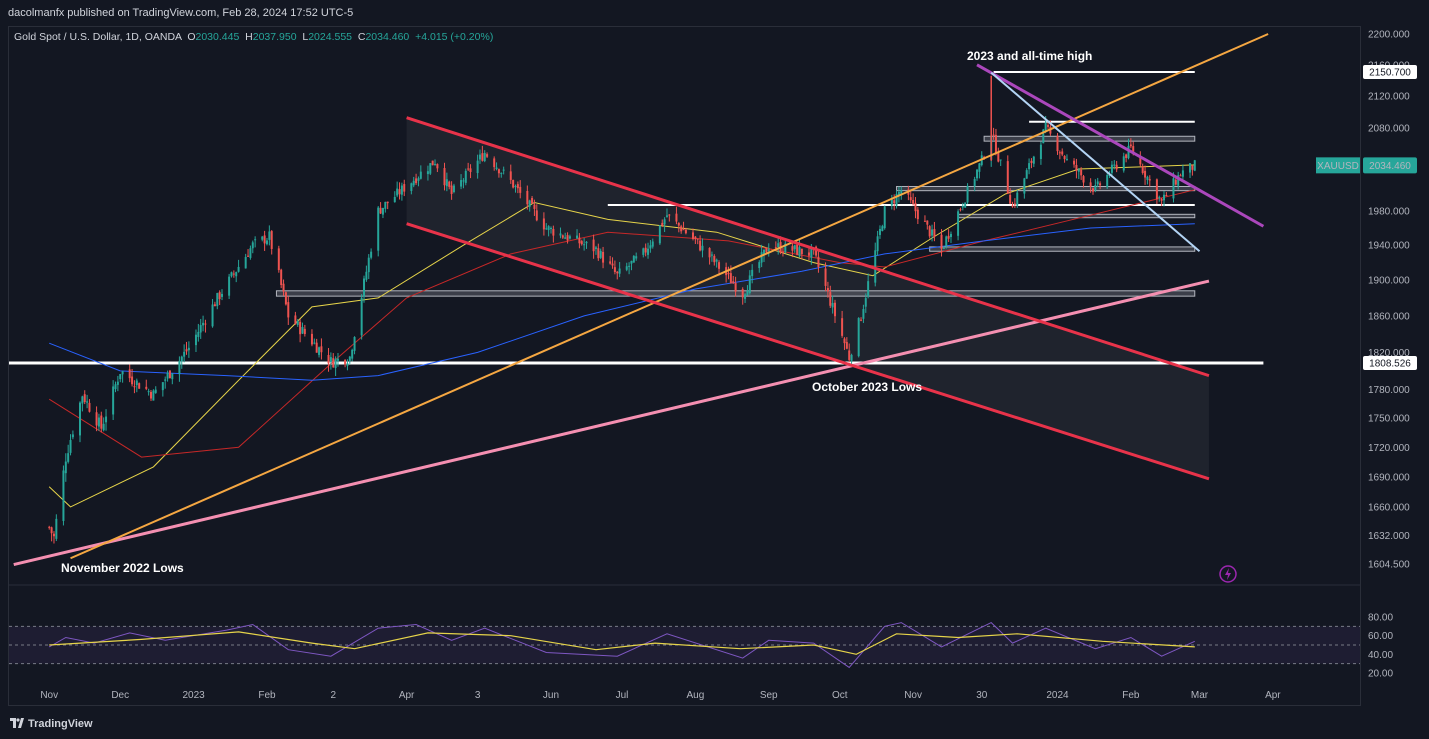 The height and width of the screenshot is (739, 1429). I want to click on last-price-symbol-tag, so click(1338, 165).